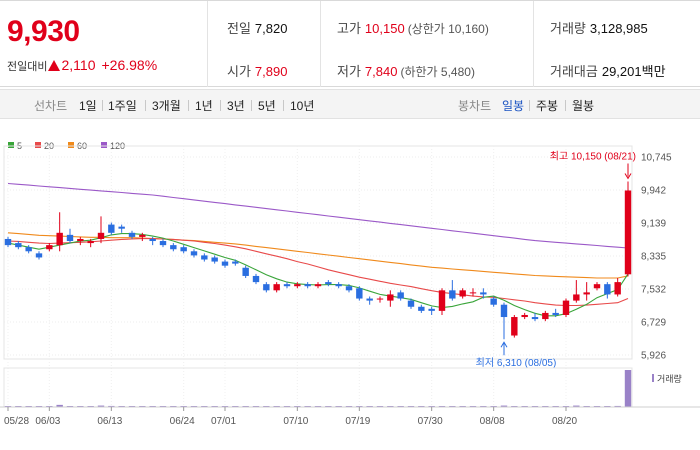  I want to click on x-tick-label: 06/24, so click(182, 421).